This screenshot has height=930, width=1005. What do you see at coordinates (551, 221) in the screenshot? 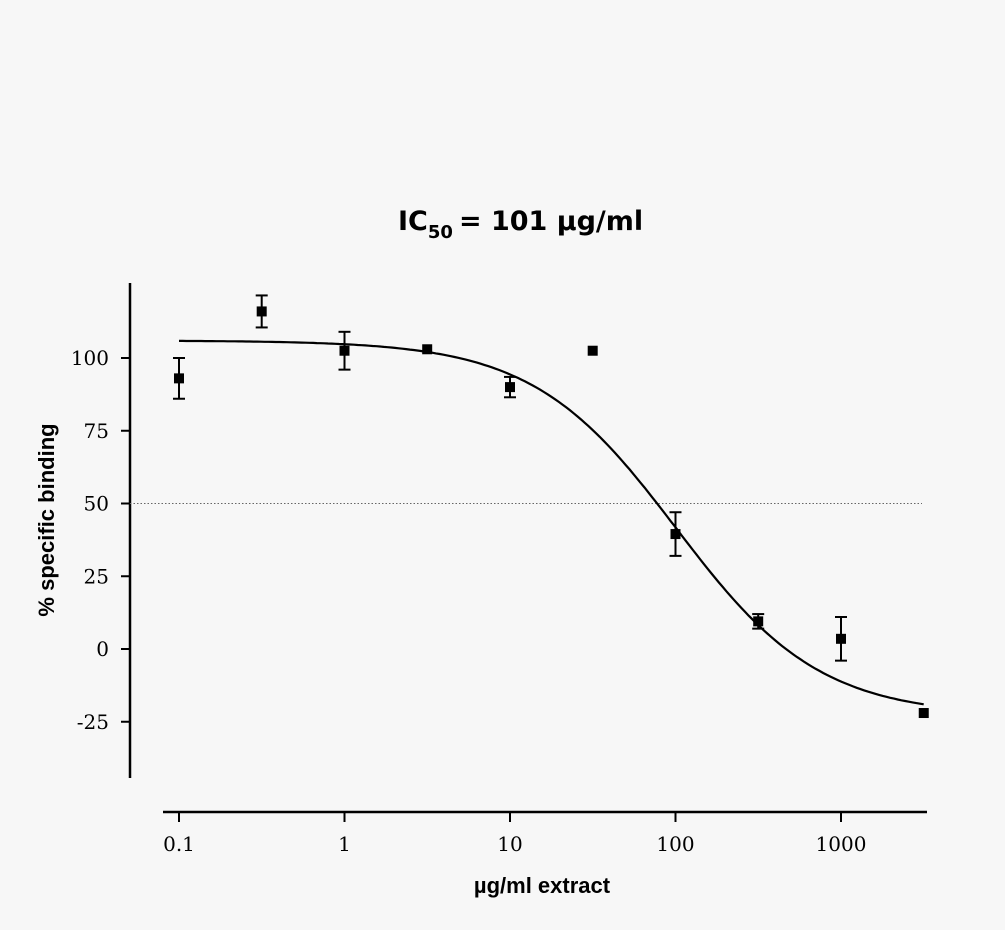
I see `ic50-value: = 101 µg/ml` at bounding box center [551, 221].